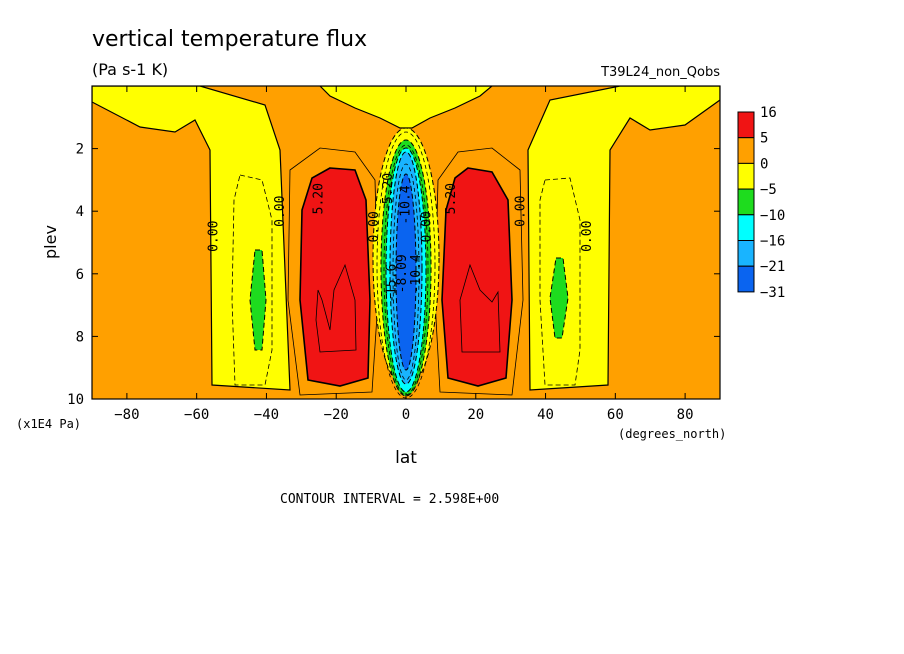 Image resolution: width=904 pixels, height=654 pixels. What do you see at coordinates (764, 139) in the screenshot?
I see `legend-label: 5` at bounding box center [764, 139].